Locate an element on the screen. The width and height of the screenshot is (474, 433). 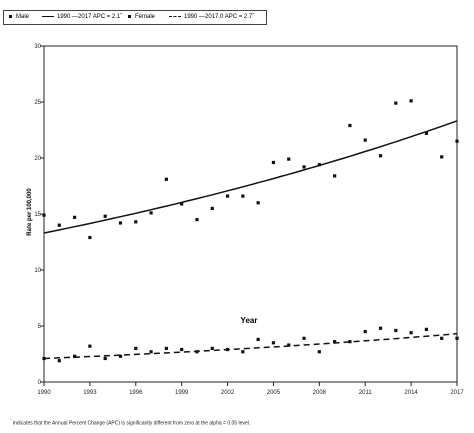
legend-male: Male is located at coordinates (19, 17).